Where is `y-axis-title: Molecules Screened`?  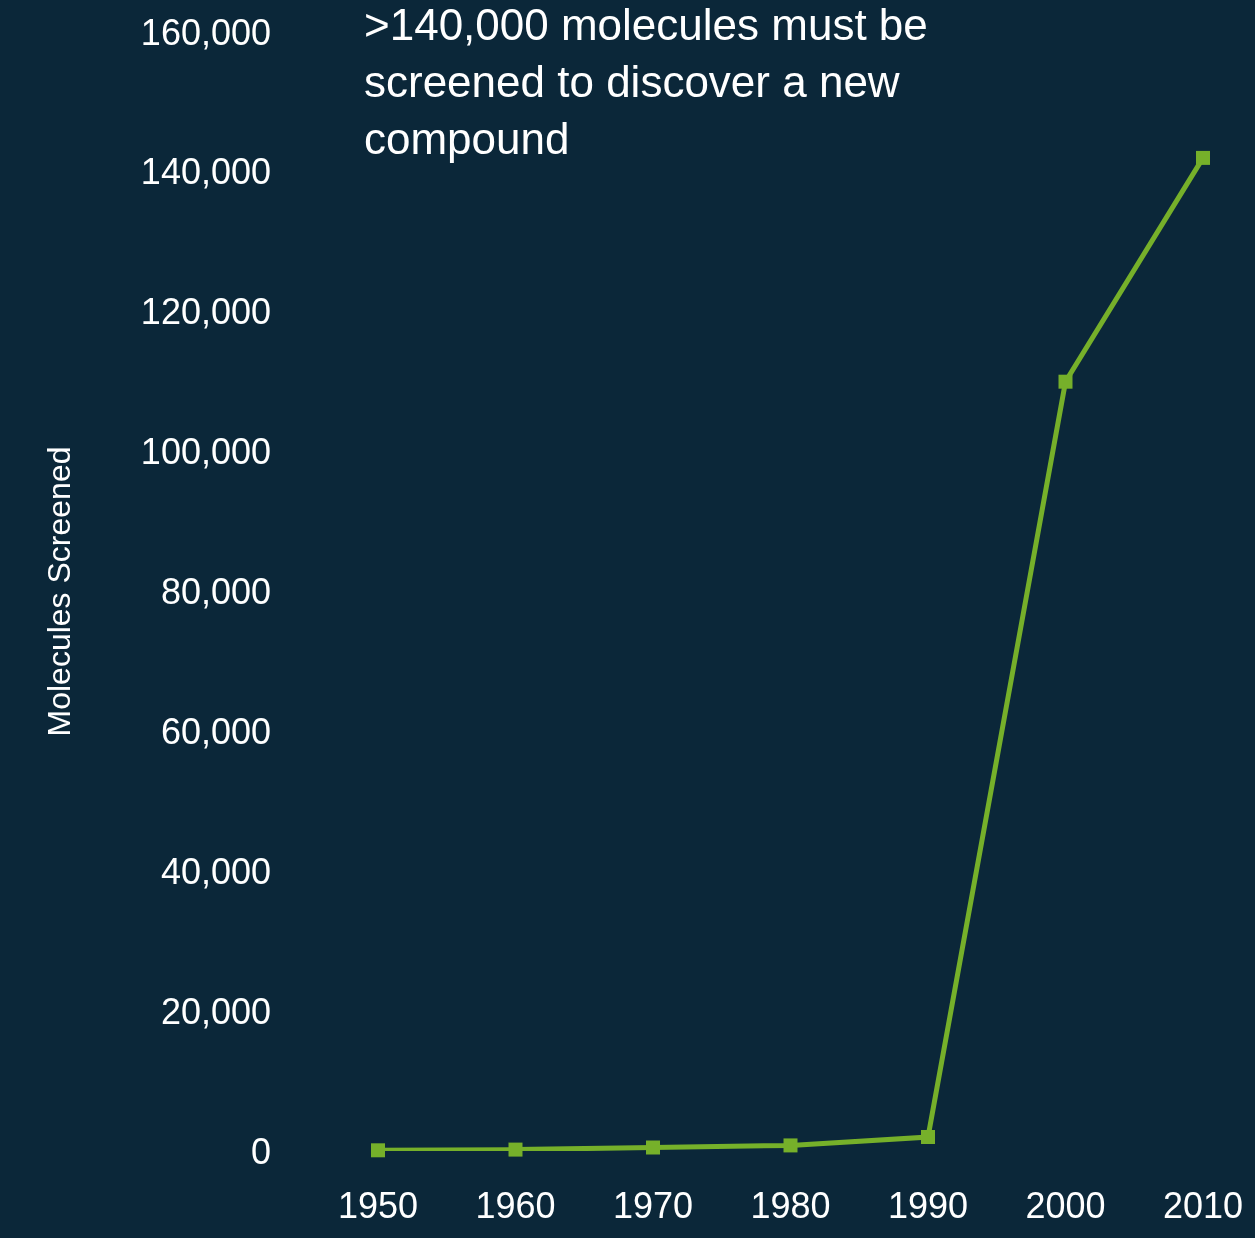
y-axis-title: Molecules Screened is located at coordinates (59, 591).